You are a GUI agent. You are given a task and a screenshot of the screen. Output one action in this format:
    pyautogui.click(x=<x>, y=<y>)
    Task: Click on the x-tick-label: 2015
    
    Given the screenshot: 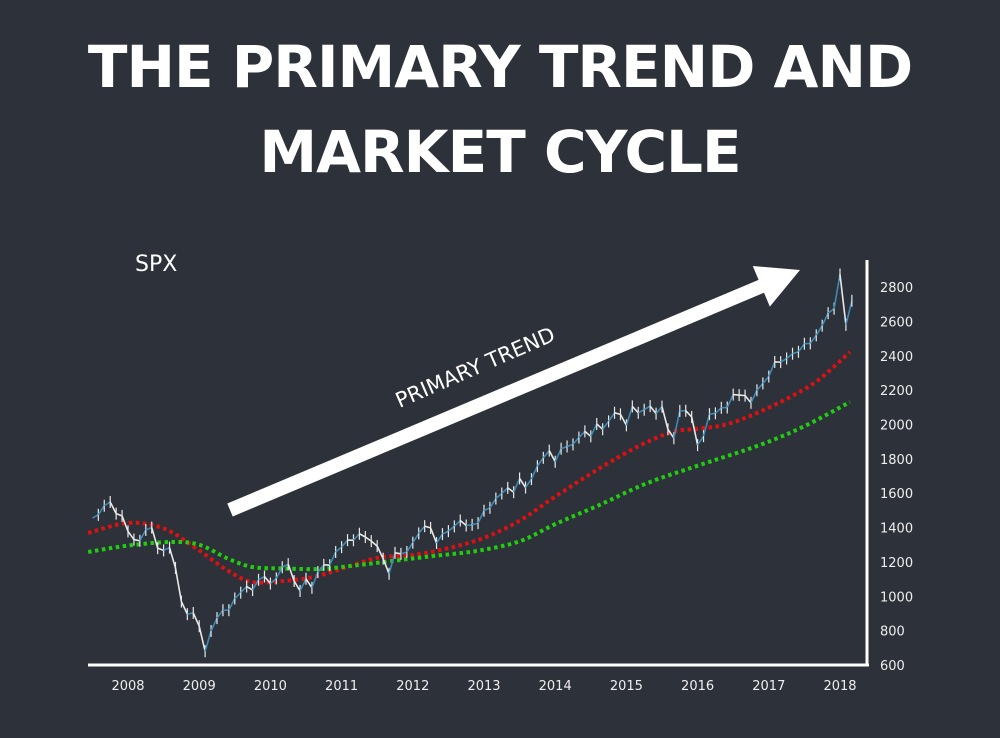 What is the action you would take?
    pyautogui.click(x=626, y=686)
    